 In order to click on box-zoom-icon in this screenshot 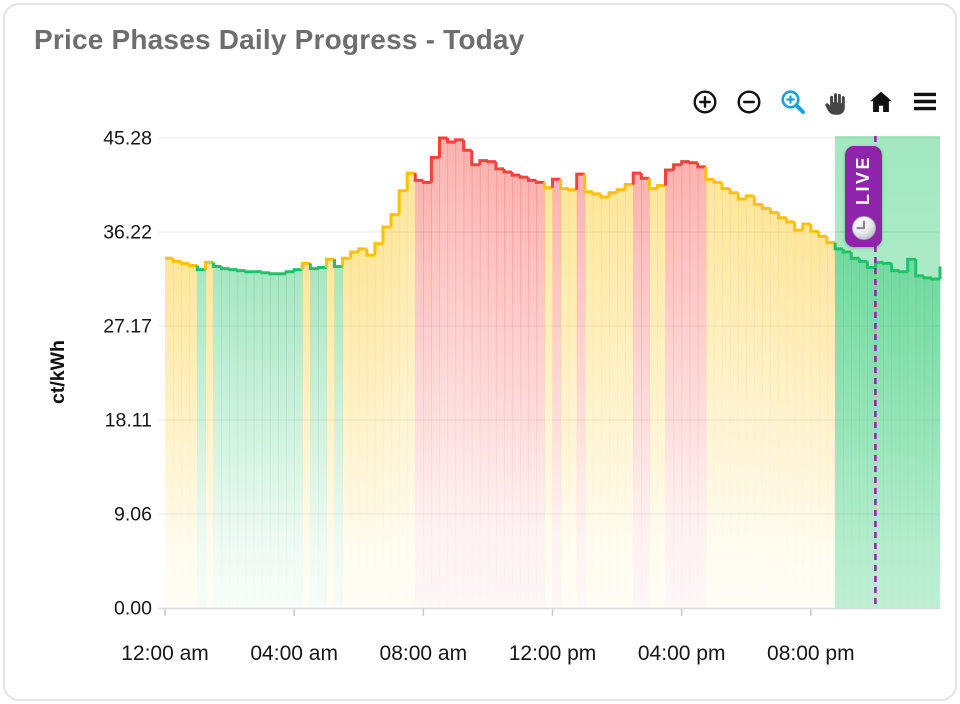, I will do `click(793, 102)`.